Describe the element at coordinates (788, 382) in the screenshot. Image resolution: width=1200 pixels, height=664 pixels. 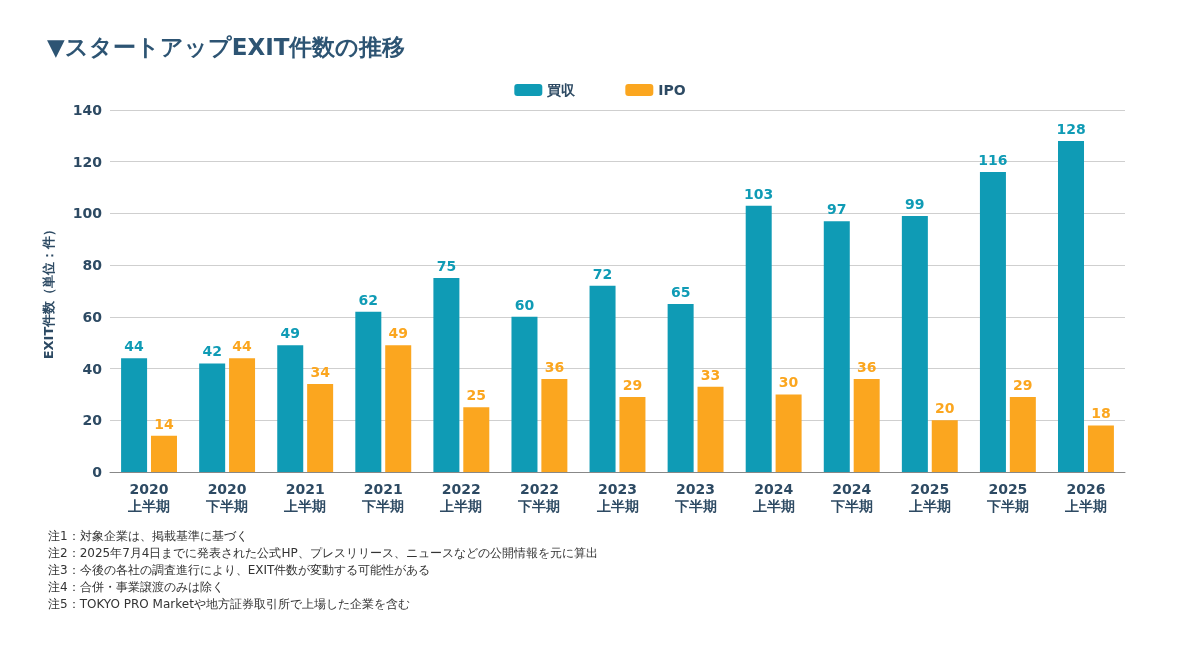
I see `data-label: 30` at that location.